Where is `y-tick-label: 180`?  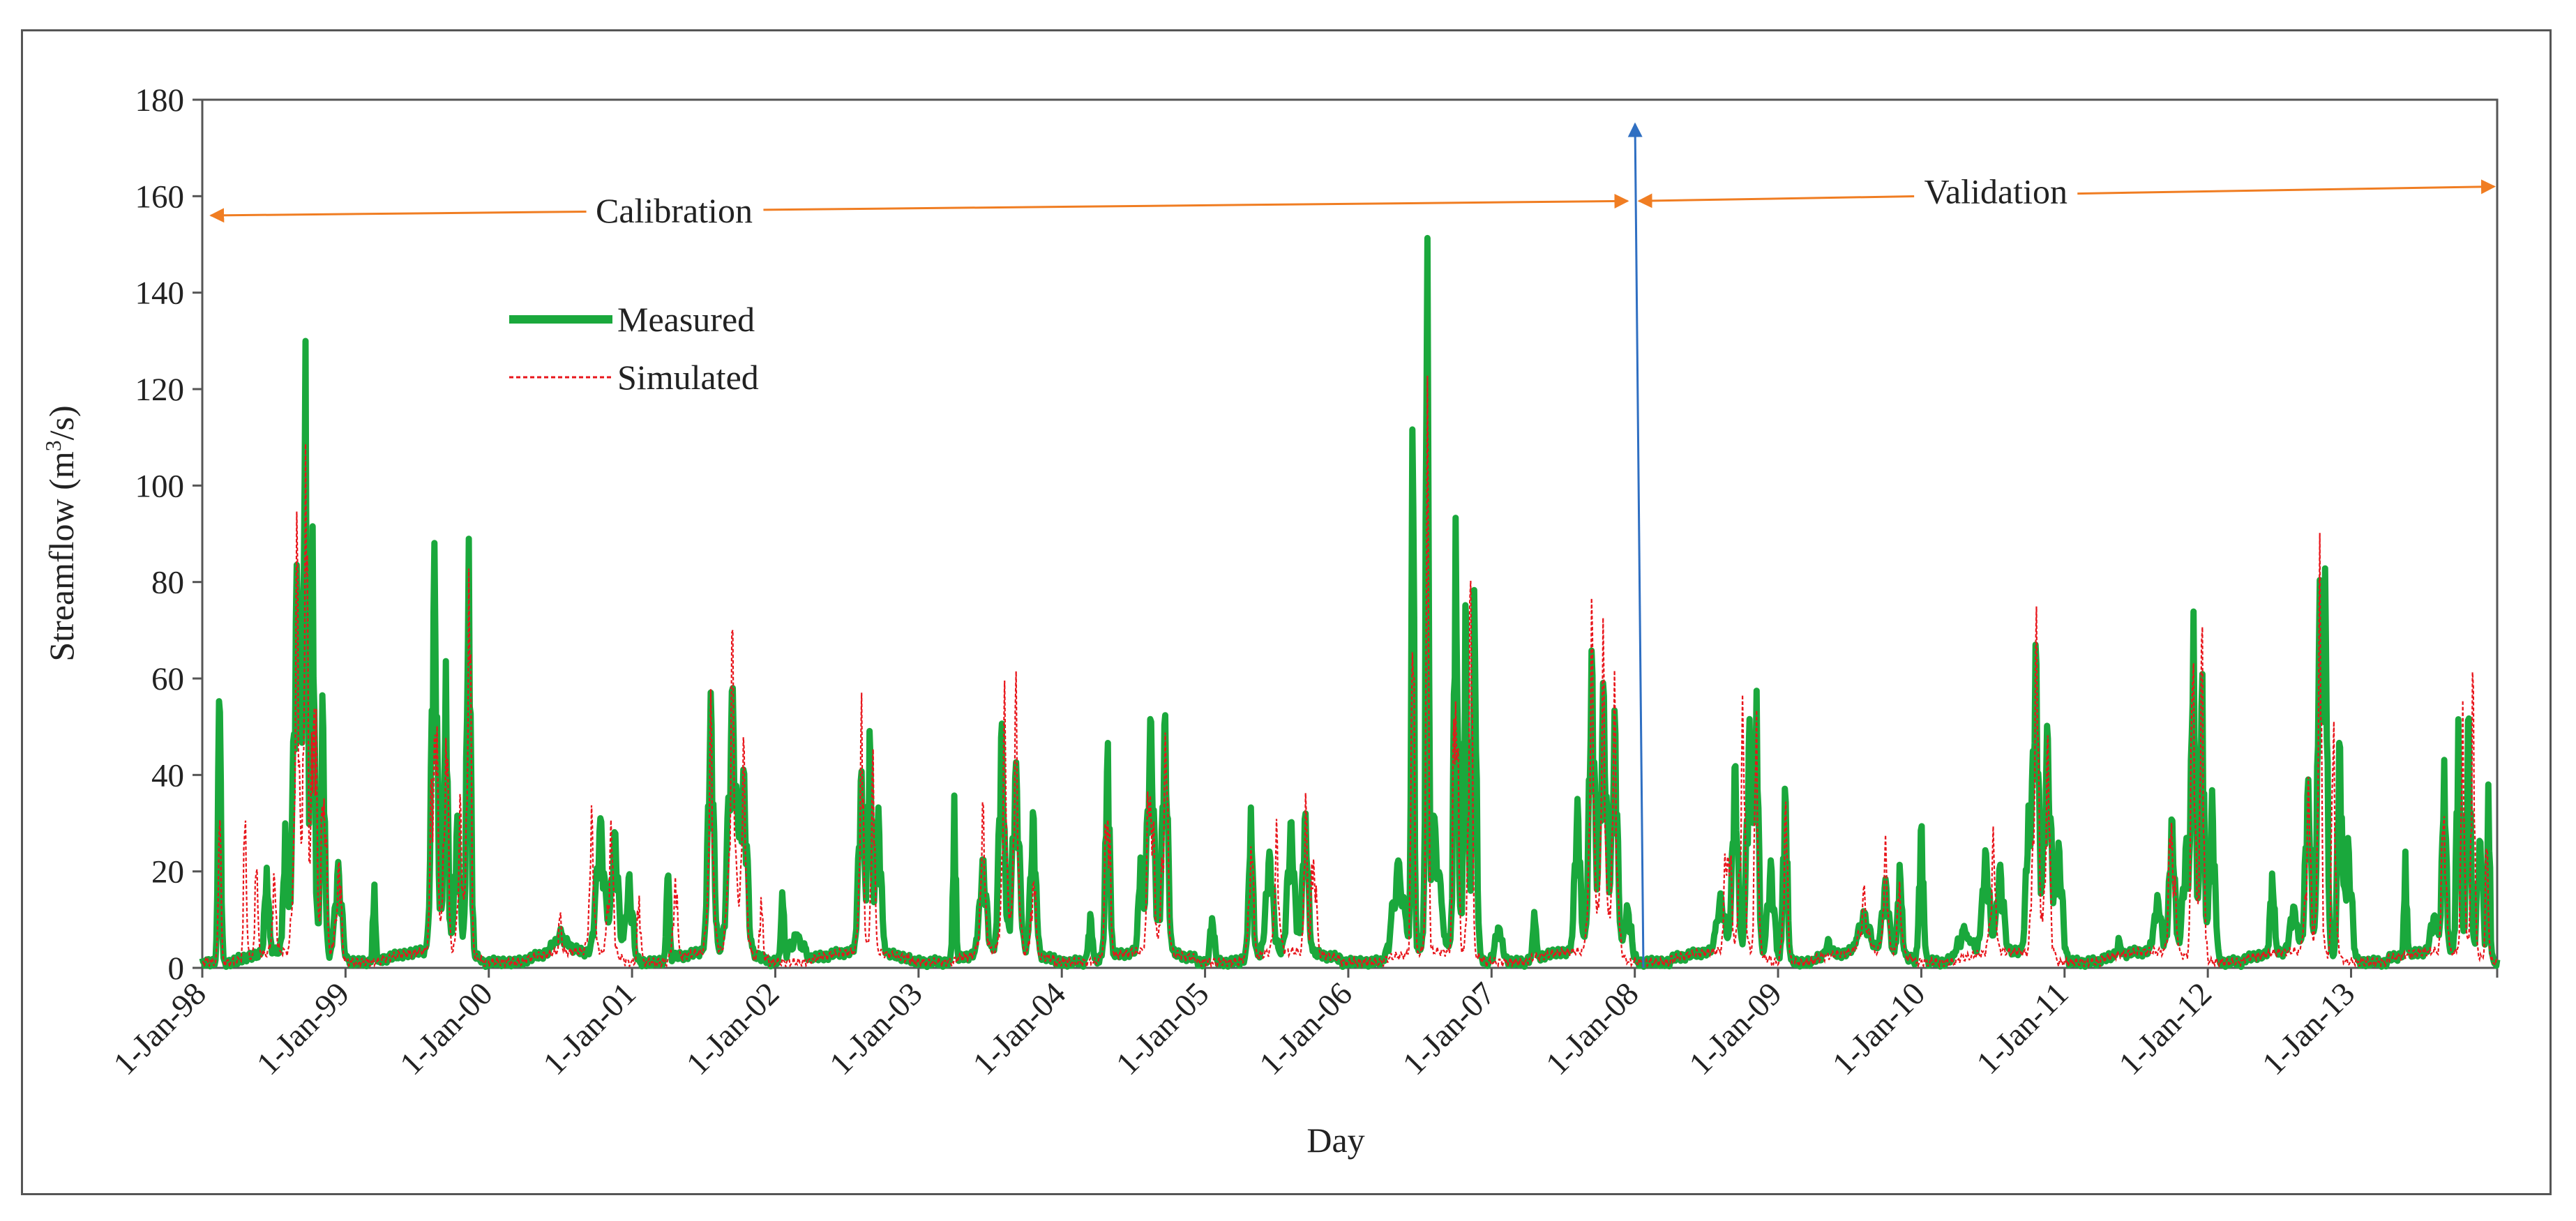 y-tick-label: 180 is located at coordinates (160, 100).